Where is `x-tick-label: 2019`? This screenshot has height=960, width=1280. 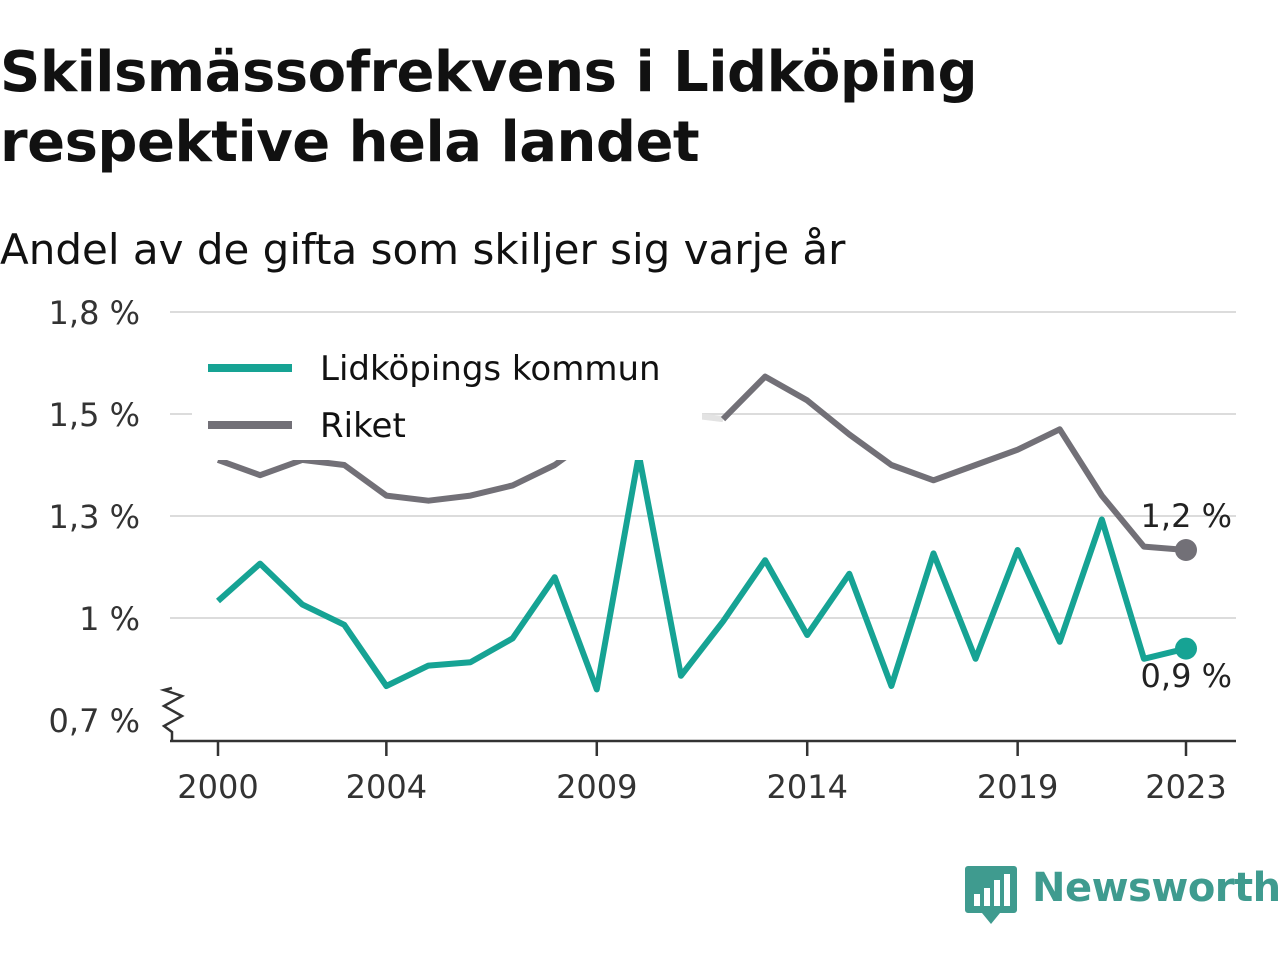 x-tick-label: 2019 is located at coordinates (1017, 787).